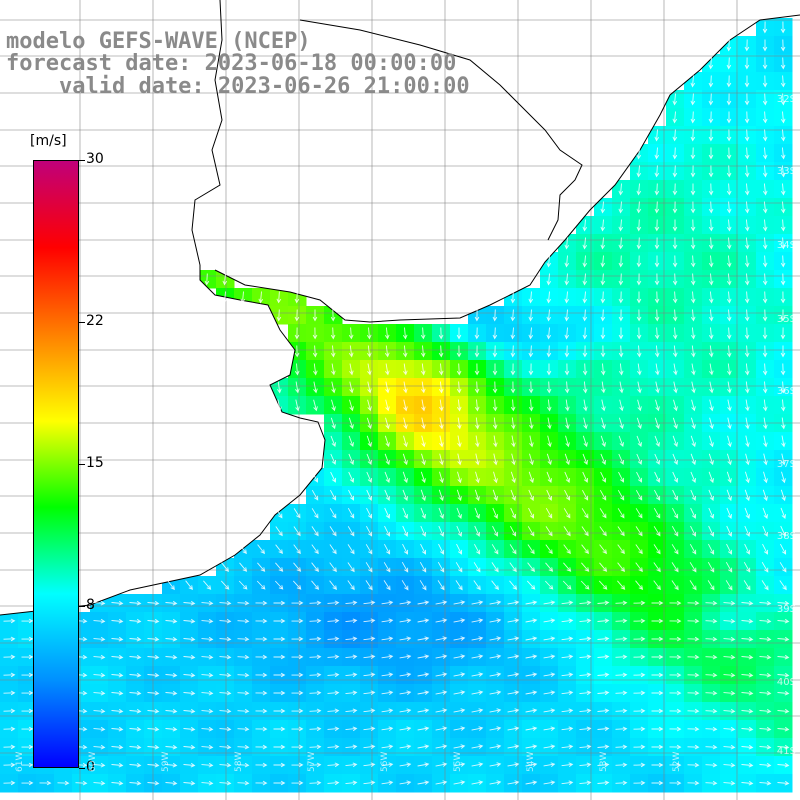  What do you see at coordinates (786, 391) in the screenshot?
I see `latitude-label: 36S` at bounding box center [786, 391].